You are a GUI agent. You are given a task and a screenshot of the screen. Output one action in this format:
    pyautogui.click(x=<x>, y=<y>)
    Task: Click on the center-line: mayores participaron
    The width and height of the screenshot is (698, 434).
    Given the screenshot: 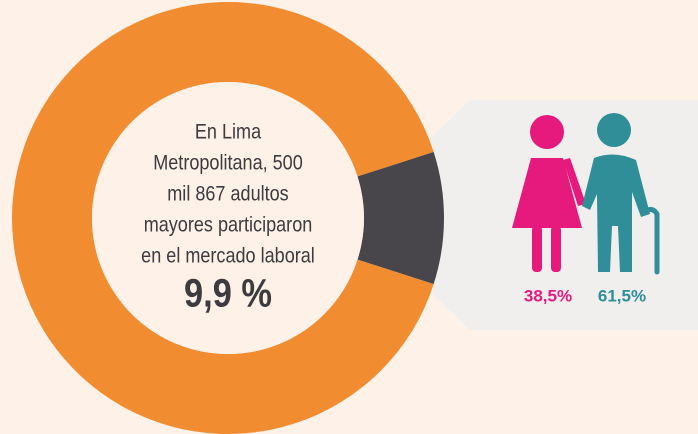 What is the action you would take?
    pyautogui.click(x=228, y=225)
    